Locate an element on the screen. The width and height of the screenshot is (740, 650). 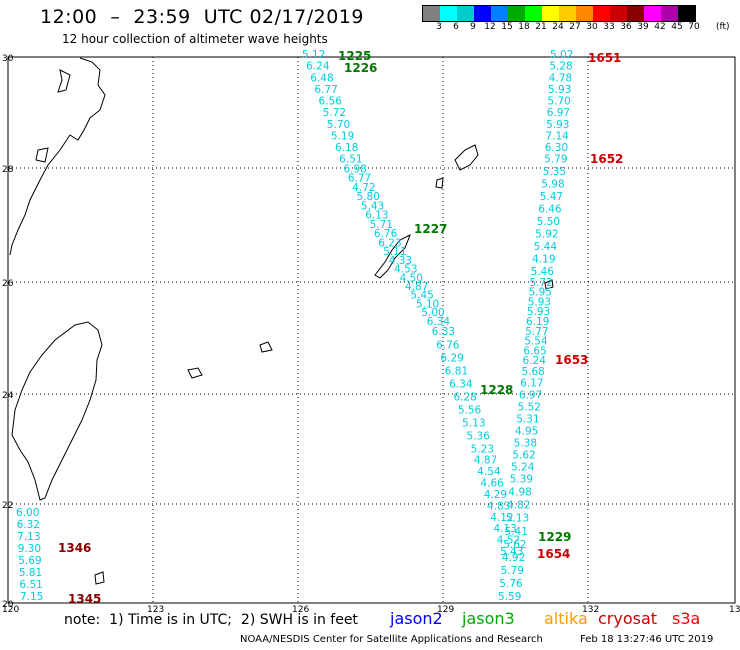
taiwan-island is located at coordinates (57, 411).